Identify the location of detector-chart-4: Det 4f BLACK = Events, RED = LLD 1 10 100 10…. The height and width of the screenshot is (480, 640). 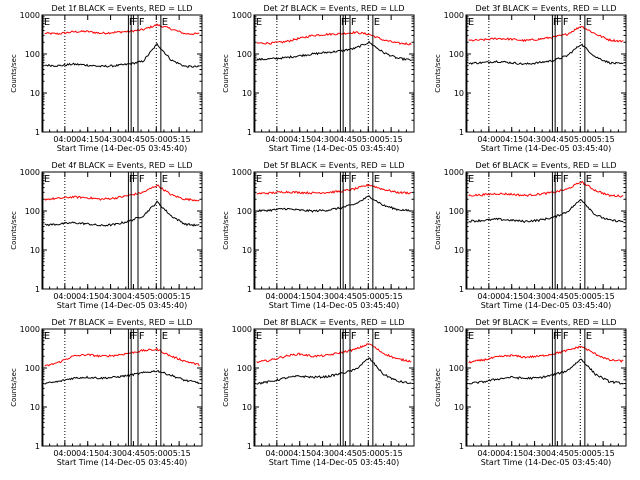
(106, 235).